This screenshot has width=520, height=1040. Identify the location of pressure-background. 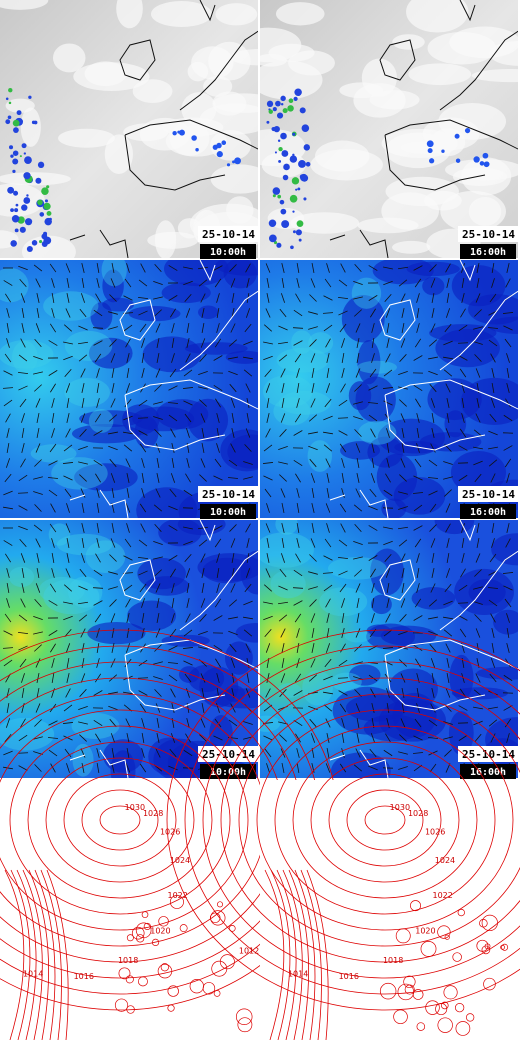
(389, 910).